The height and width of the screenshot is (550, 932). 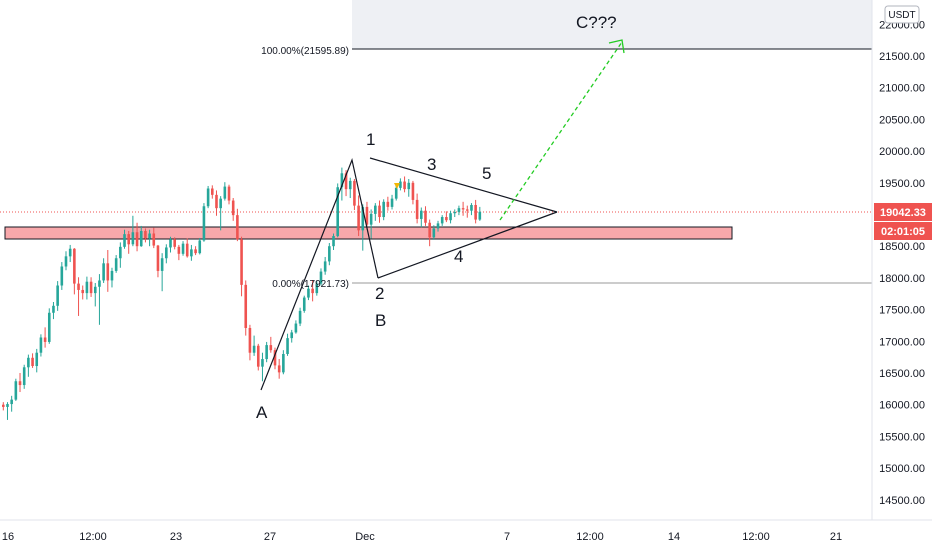 I want to click on price-tick-label: 16000.00, so click(x=902, y=406).